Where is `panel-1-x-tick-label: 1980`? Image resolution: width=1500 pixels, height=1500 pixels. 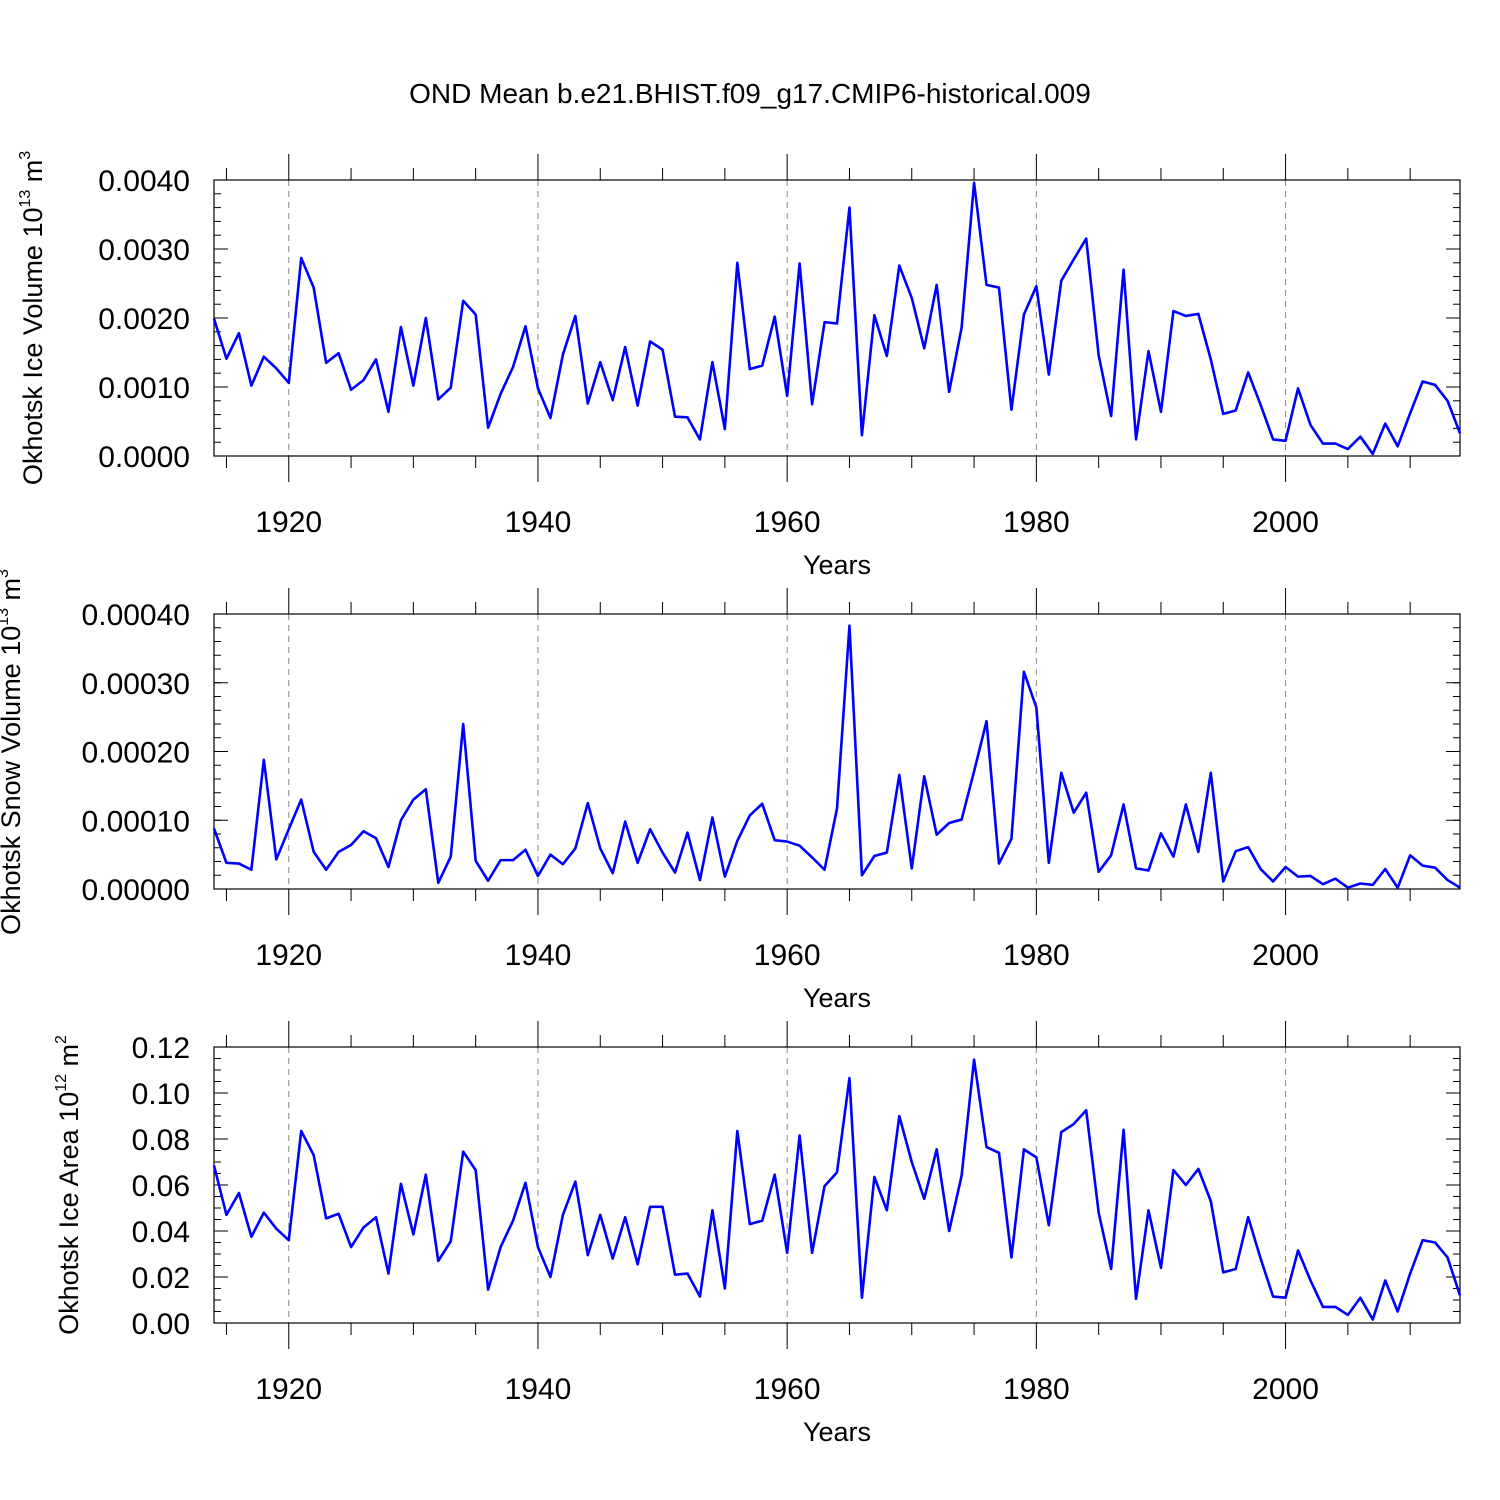 panel-1-x-tick-label: 1980 is located at coordinates (1036, 522).